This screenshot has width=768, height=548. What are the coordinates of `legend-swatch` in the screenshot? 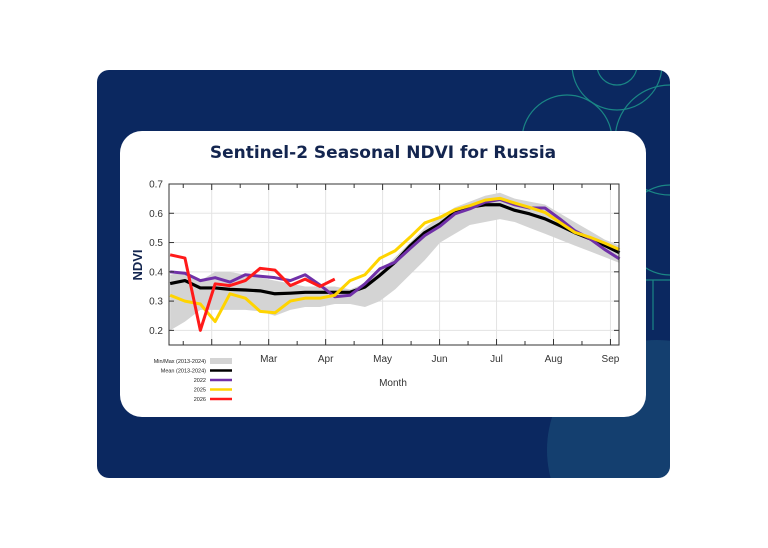 It's located at (221, 361).